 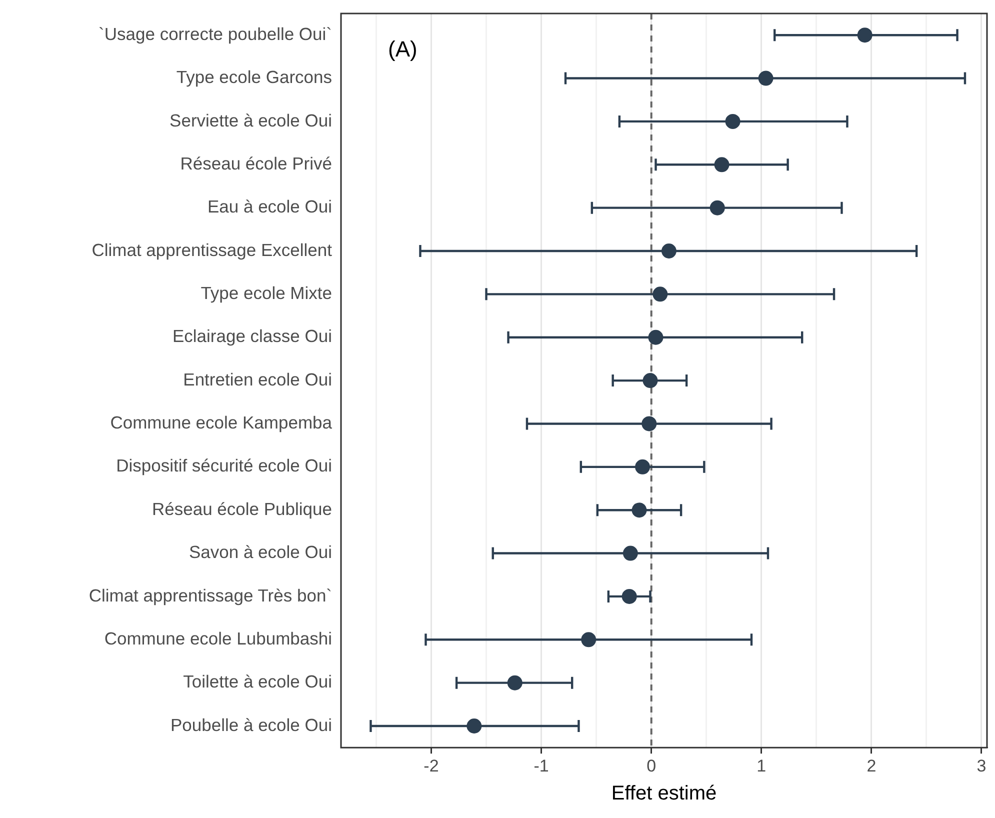 I want to click on y-tick-label: Entretien ecole Oui, so click(x=257, y=379).